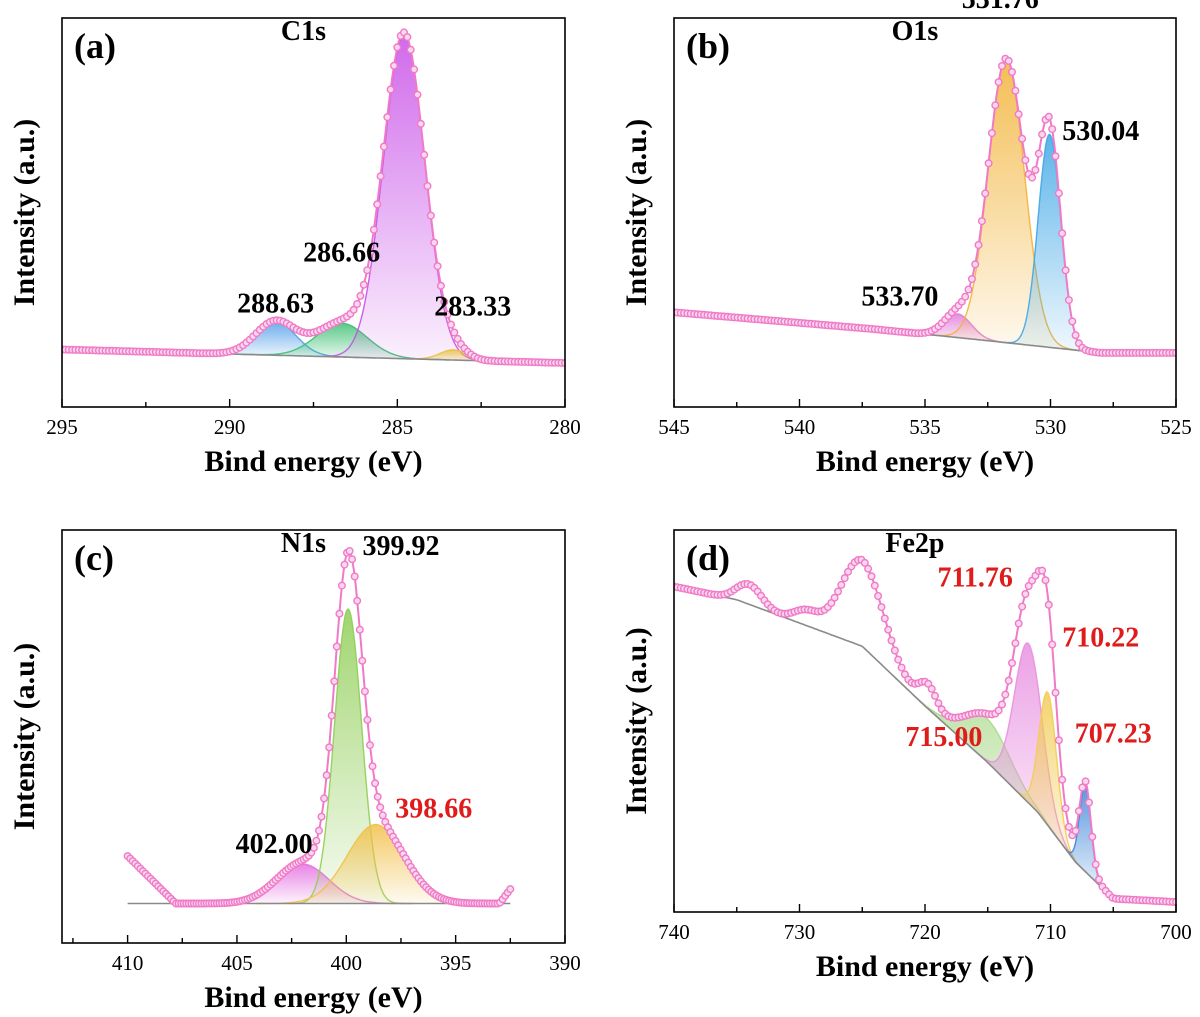 The width and height of the screenshot is (1200, 1017). Describe the element at coordinates (128, 963) in the screenshot. I see `x-tick-label: 410` at that location.